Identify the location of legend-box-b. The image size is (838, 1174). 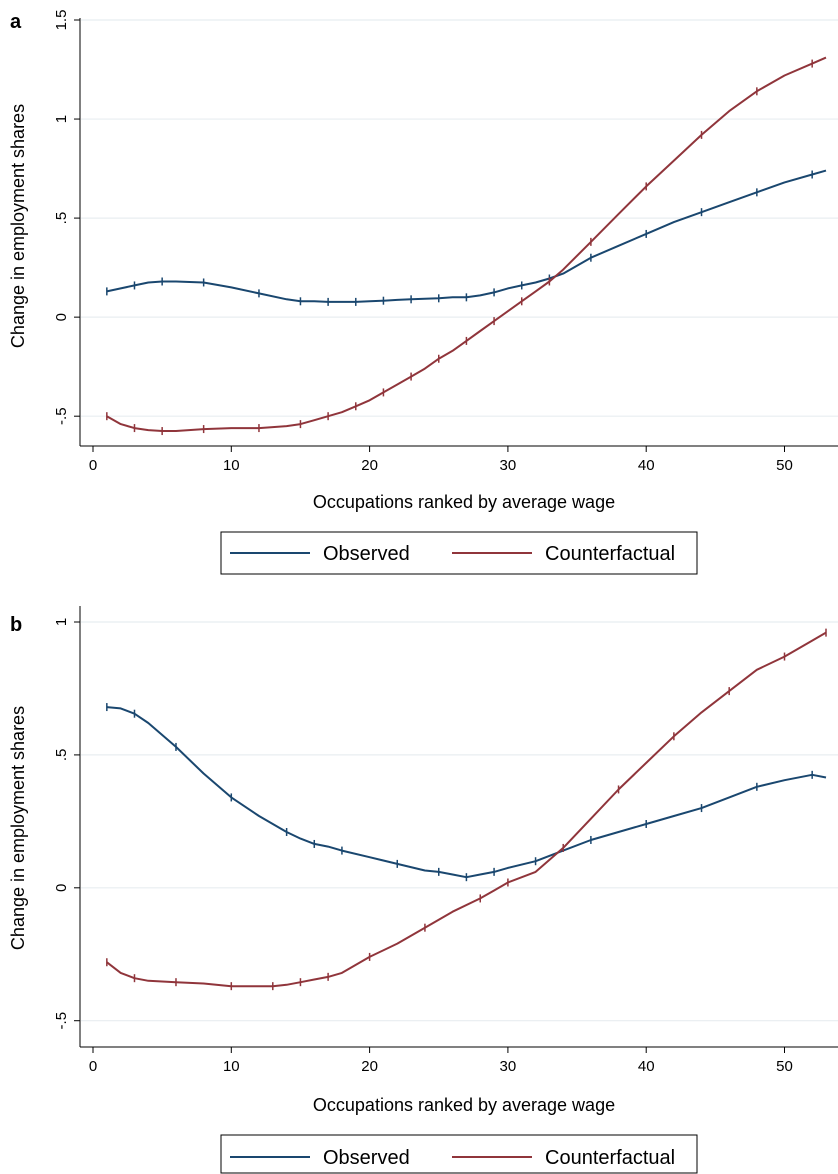
(459, 1154).